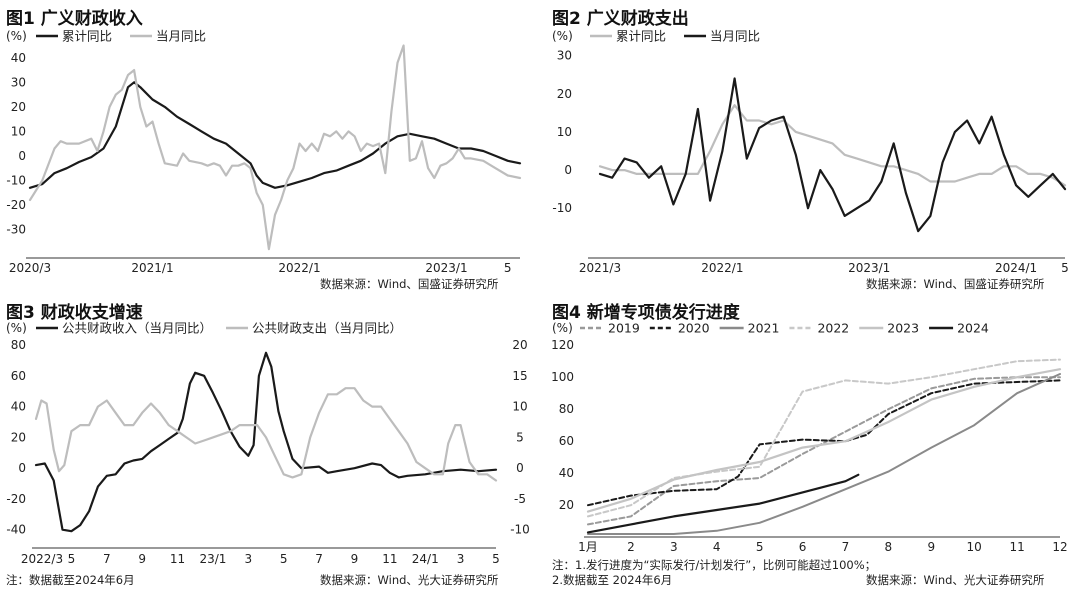 The width and height of the screenshot is (1080, 592). Describe the element at coordinates (566, 441) in the screenshot. I see `y-tick-label: 60` at that location.